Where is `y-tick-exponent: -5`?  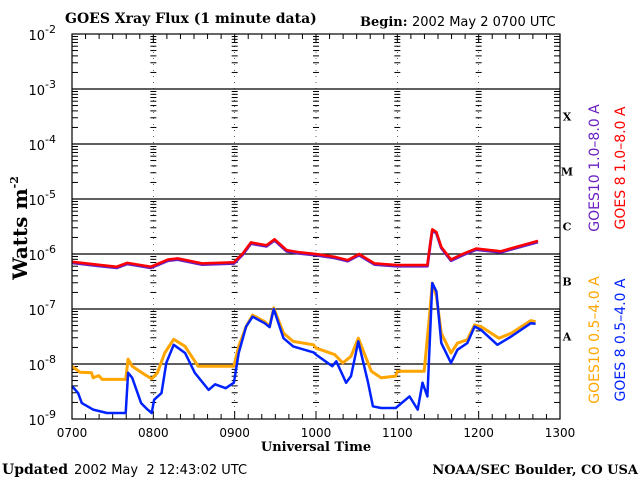 y-tick-exponent: -5 is located at coordinates (50, 194).